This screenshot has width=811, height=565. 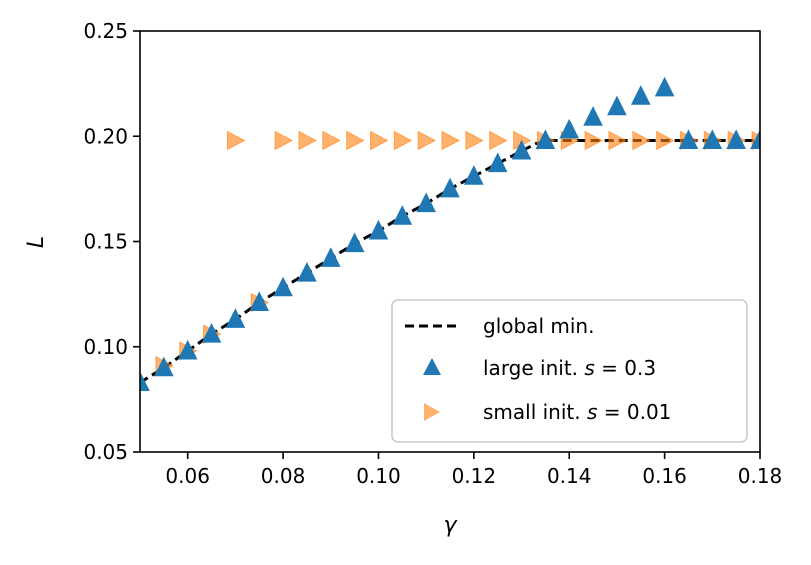 I want to click on y-tick-label: 0.15, so click(x=105, y=242).